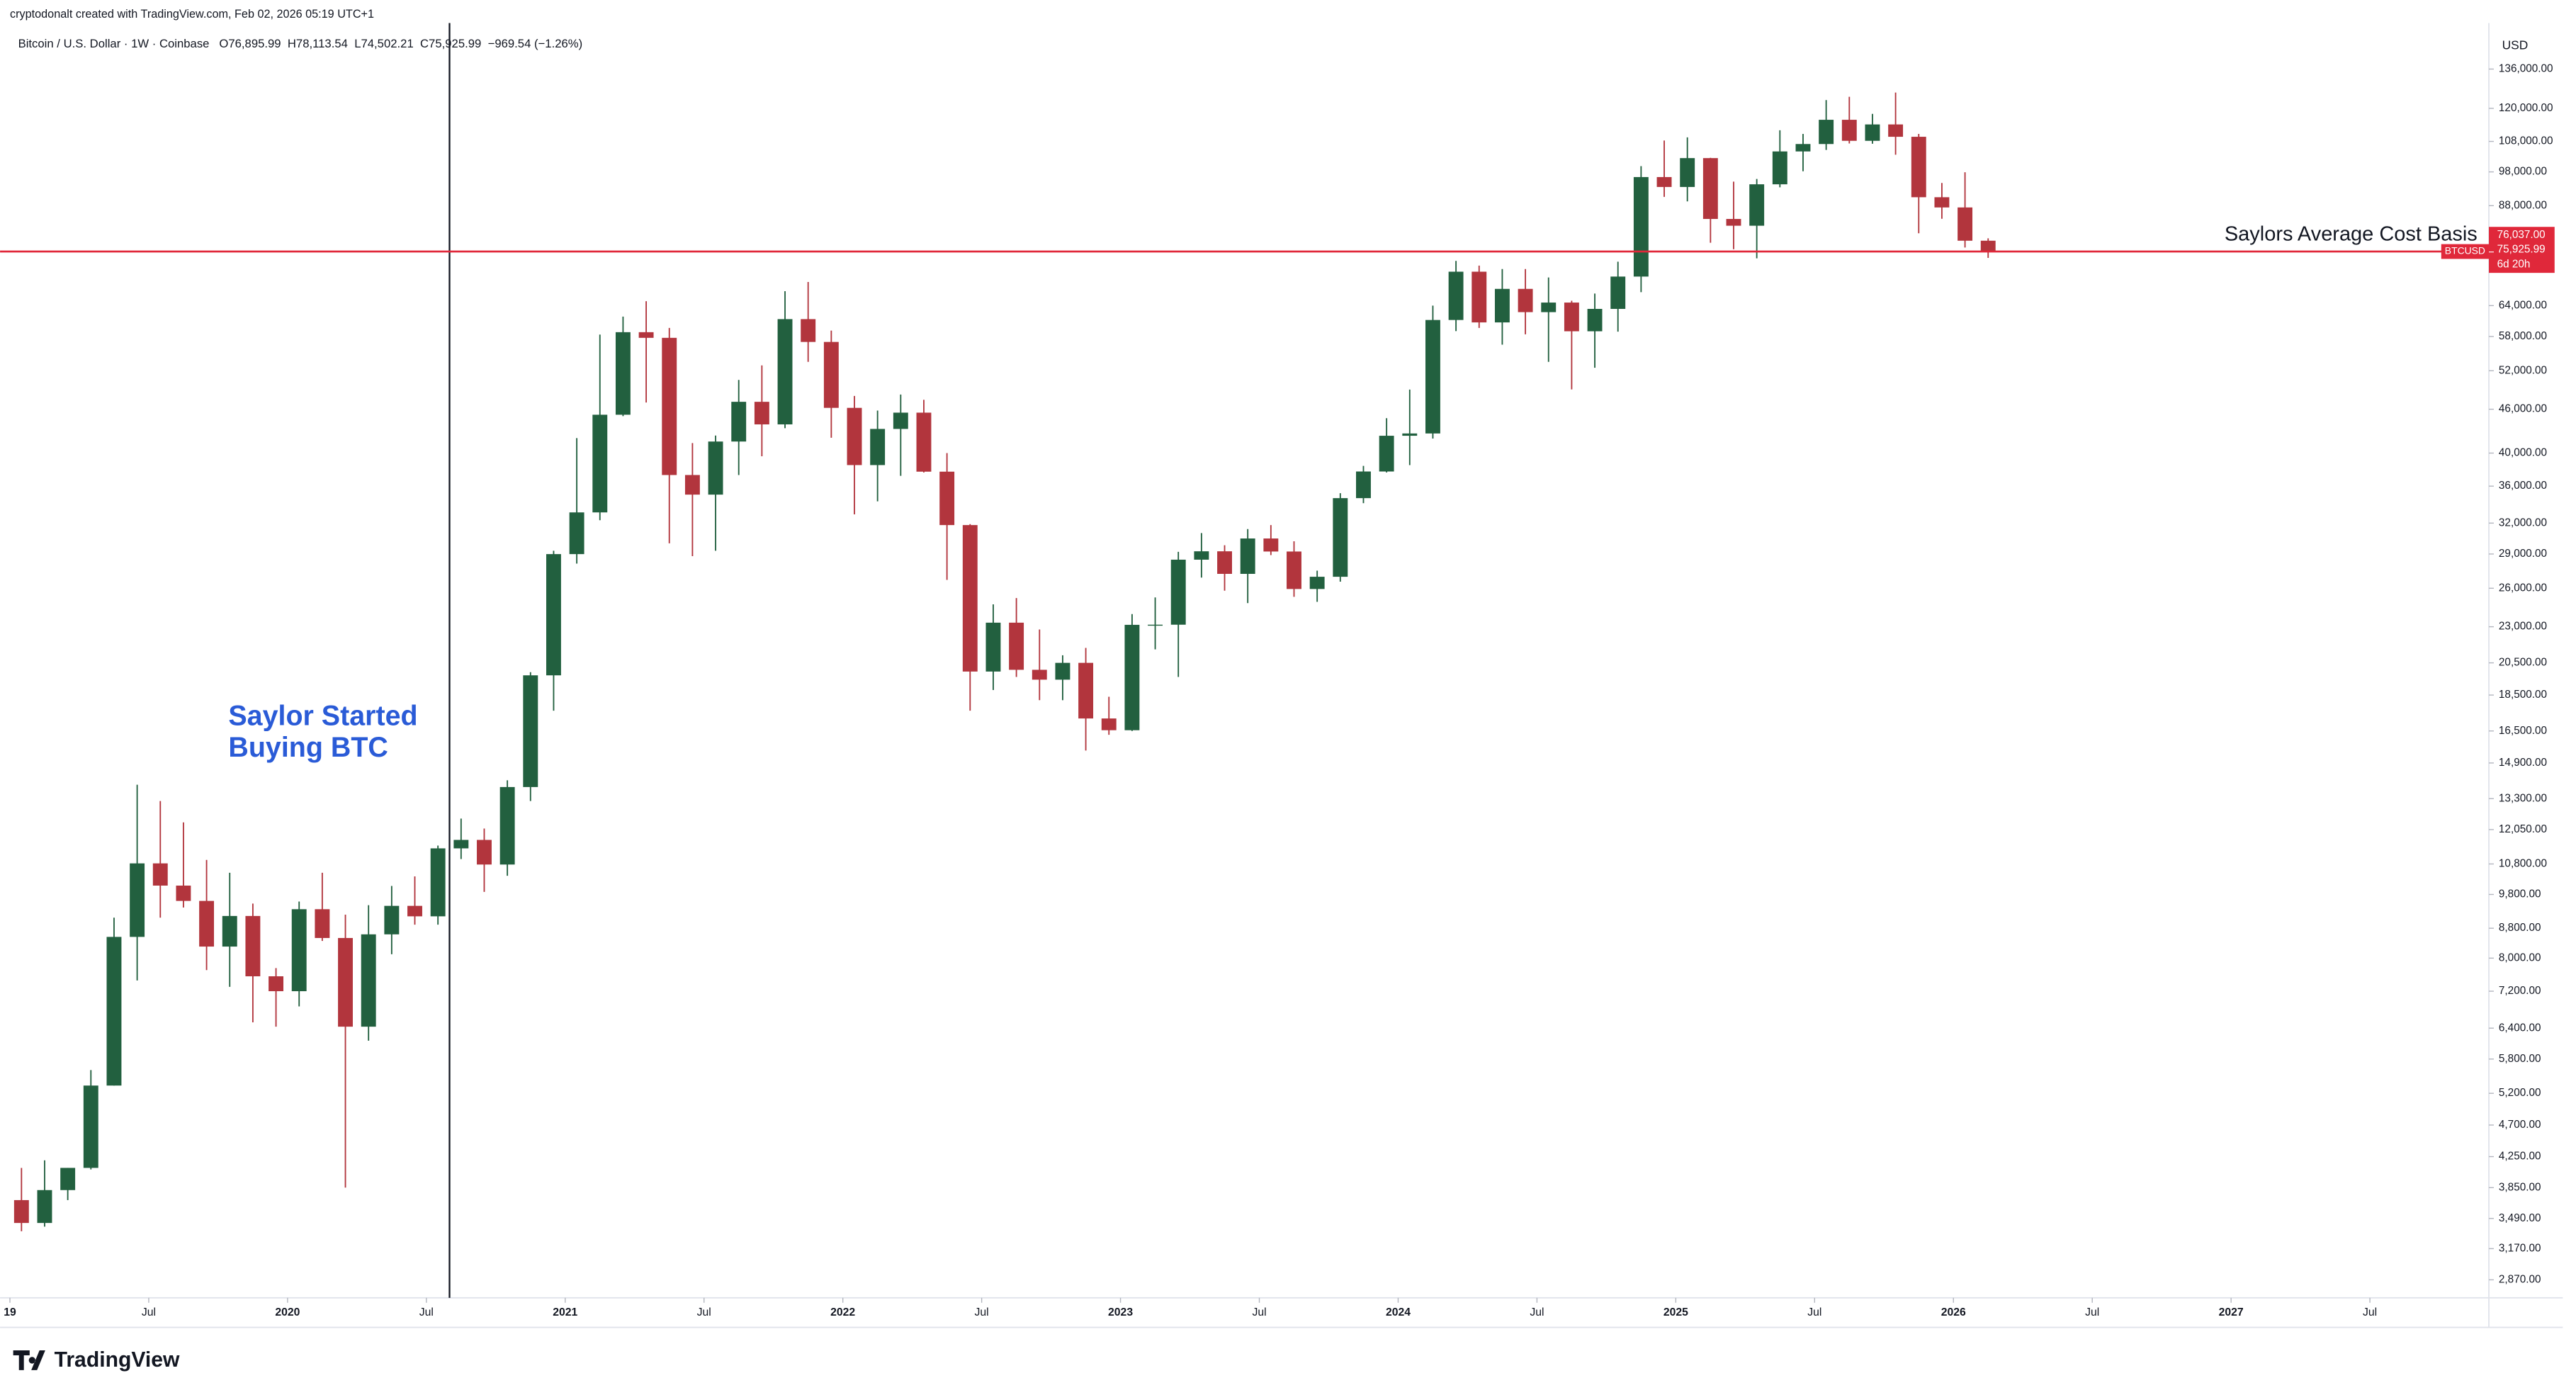 The width and height of the screenshot is (2576, 1395). Describe the element at coordinates (118, 1360) in the screenshot. I see `brand-name: TradingView` at that location.